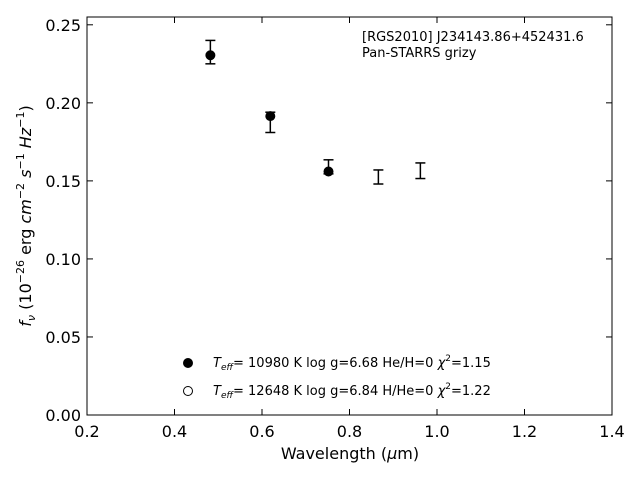 Image resolution: width=640 pixels, height=480 pixels. What do you see at coordinates (63, 25) in the screenshot?
I see `y-tick-label-5: 0.25` at bounding box center [63, 25].